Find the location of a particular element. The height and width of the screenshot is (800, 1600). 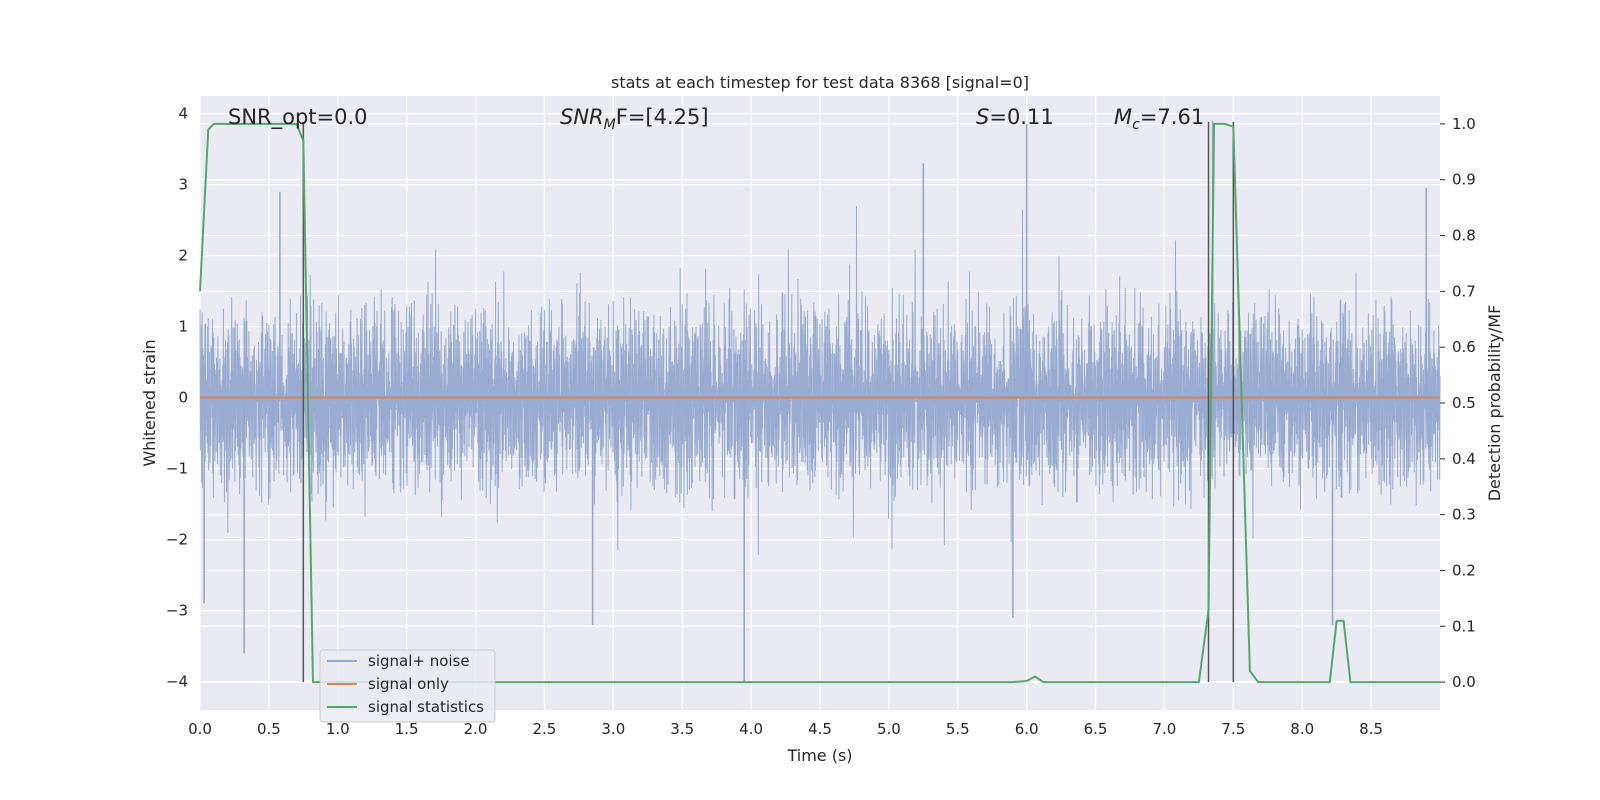

y-tick-label: −4 is located at coordinates (177, 682).